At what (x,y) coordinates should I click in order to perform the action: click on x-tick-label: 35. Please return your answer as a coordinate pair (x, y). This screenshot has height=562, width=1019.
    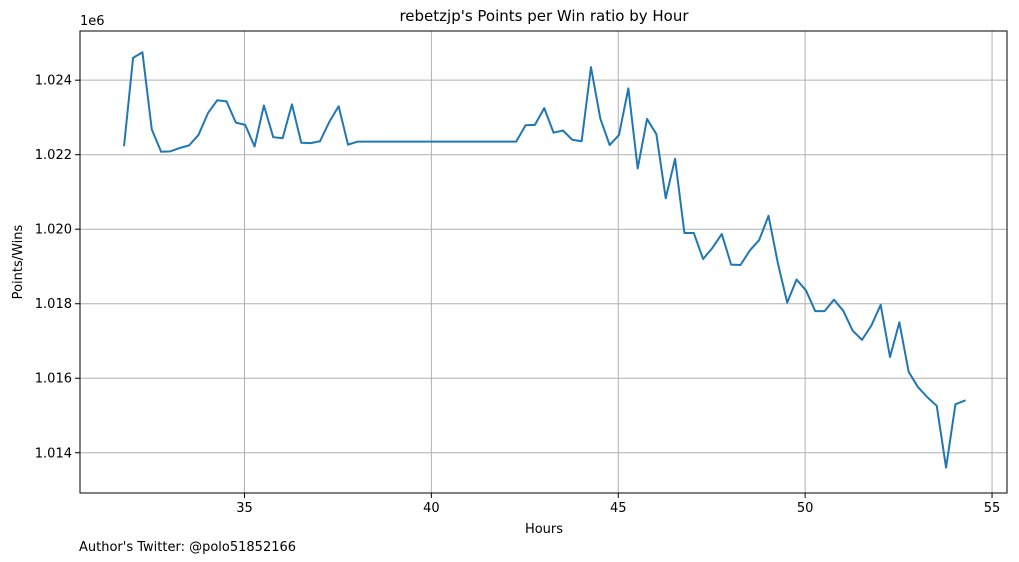
    Looking at the image, I should click on (244, 508).